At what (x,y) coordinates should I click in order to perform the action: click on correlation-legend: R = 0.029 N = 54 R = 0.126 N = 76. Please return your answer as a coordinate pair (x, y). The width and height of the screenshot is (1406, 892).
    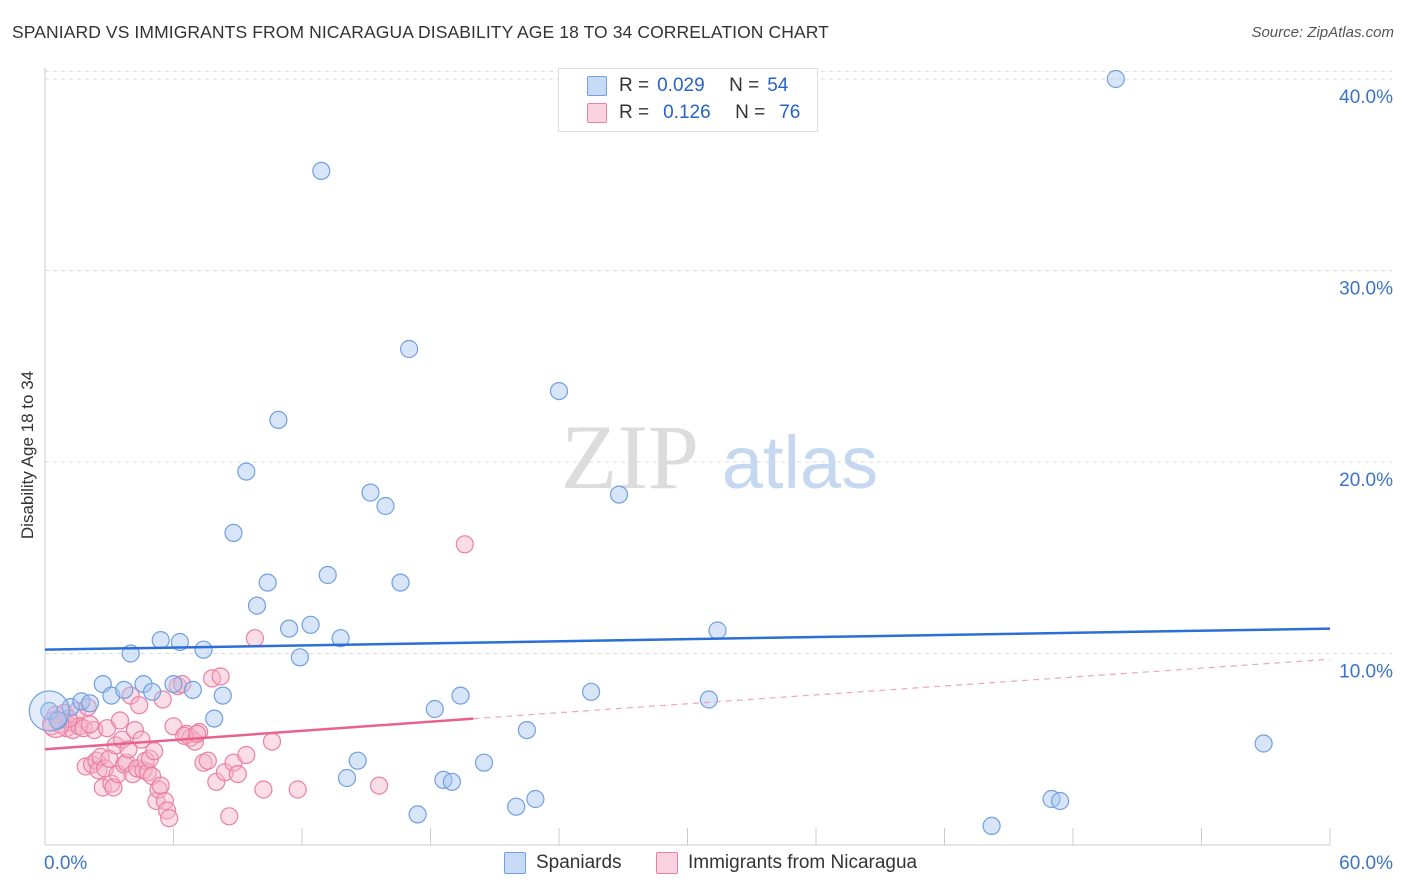
    Looking at the image, I should click on (688, 100).